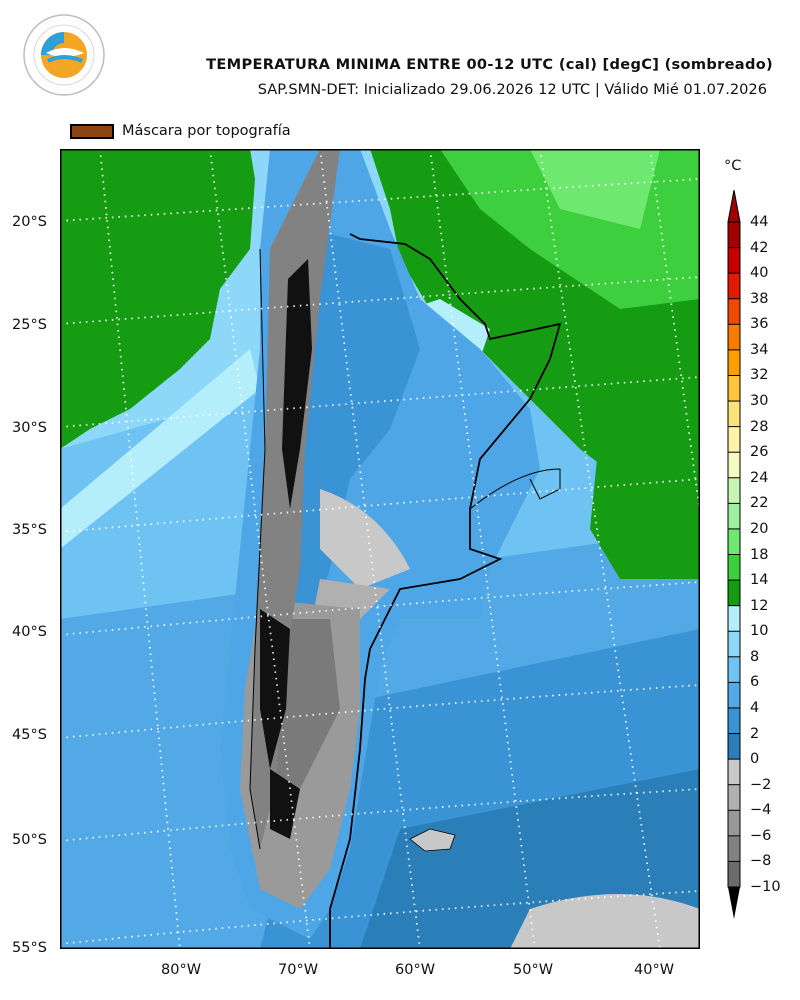 This screenshot has width=800, height=1000. I want to click on colorbar-tick-label: 44, so click(759, 222).